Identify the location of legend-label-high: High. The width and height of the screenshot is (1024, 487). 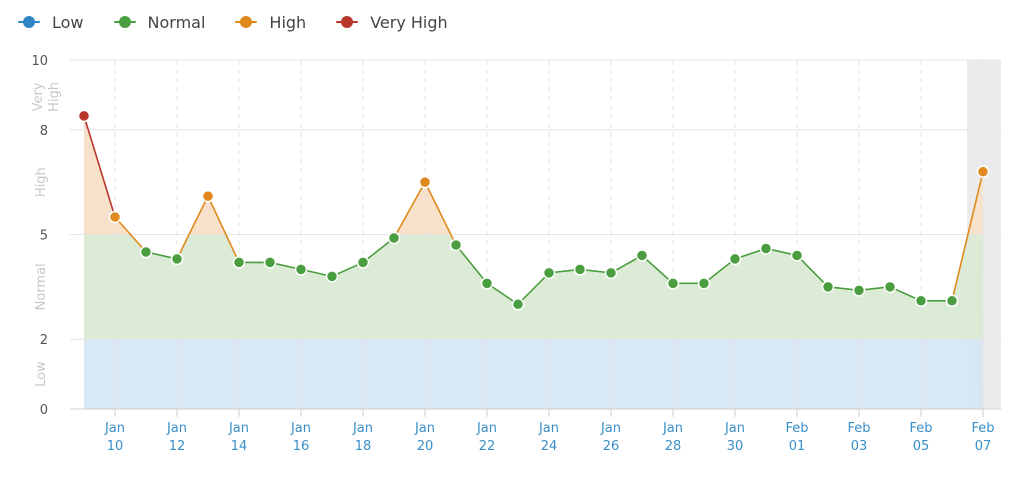
(288, 22).